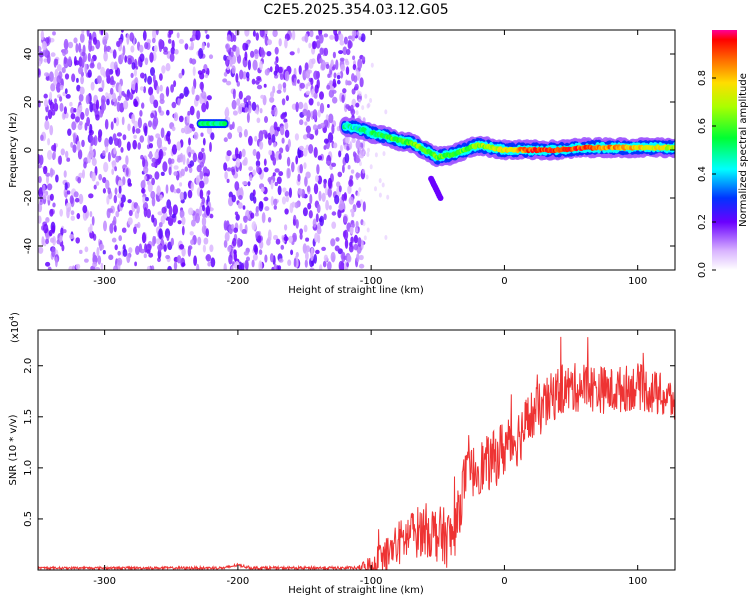  I want to click on snr-ylabel: SNR (10 * v/v), so click(13, 449).